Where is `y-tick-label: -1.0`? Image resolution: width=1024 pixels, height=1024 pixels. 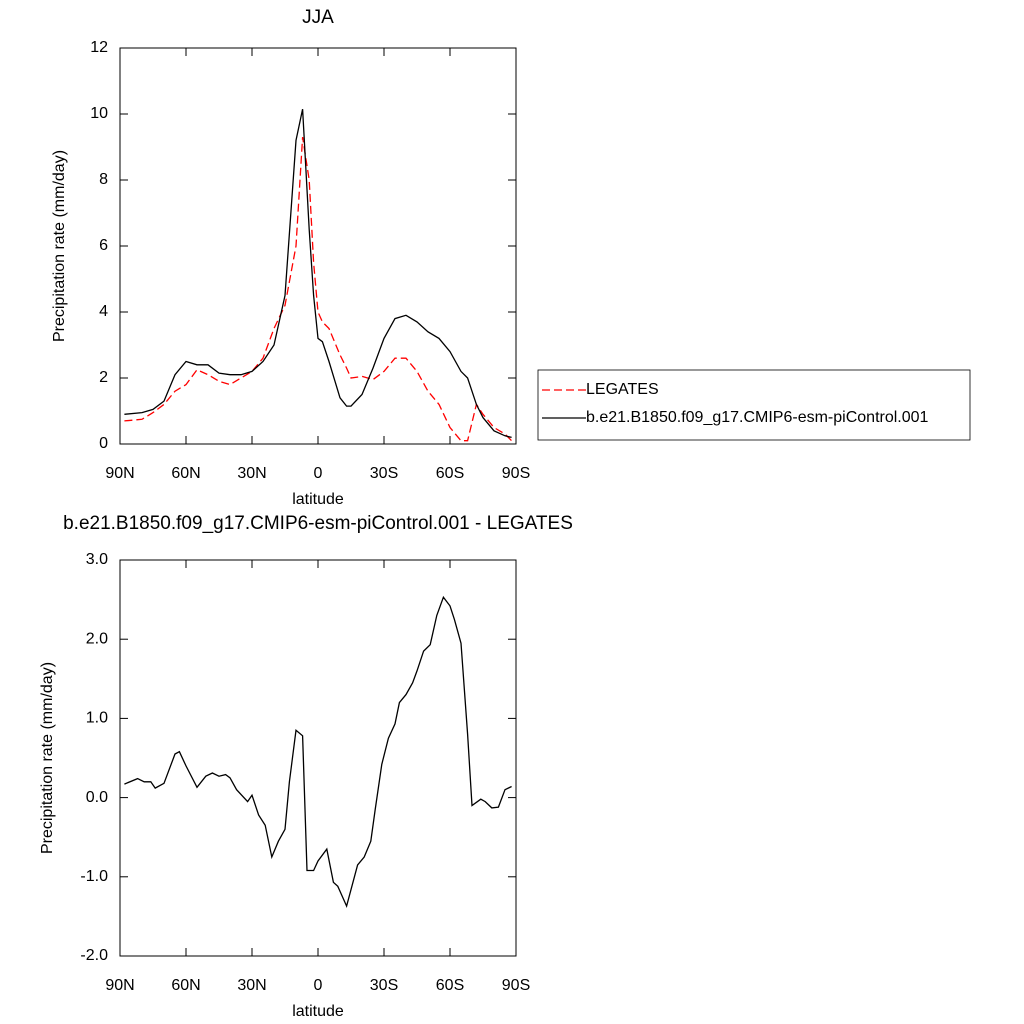 y-tick-label: -1.0 is located at coordinates (94, 876).